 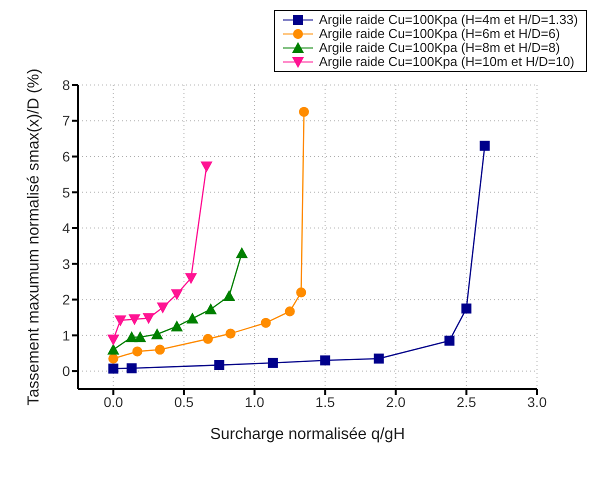 What do you see at coordinates (448, 19) in the screenshot?
I see `legend-label: Argile raide Cu=100Kpa (H=4m et H/D=1.33)` at bounding box center [448, 19].